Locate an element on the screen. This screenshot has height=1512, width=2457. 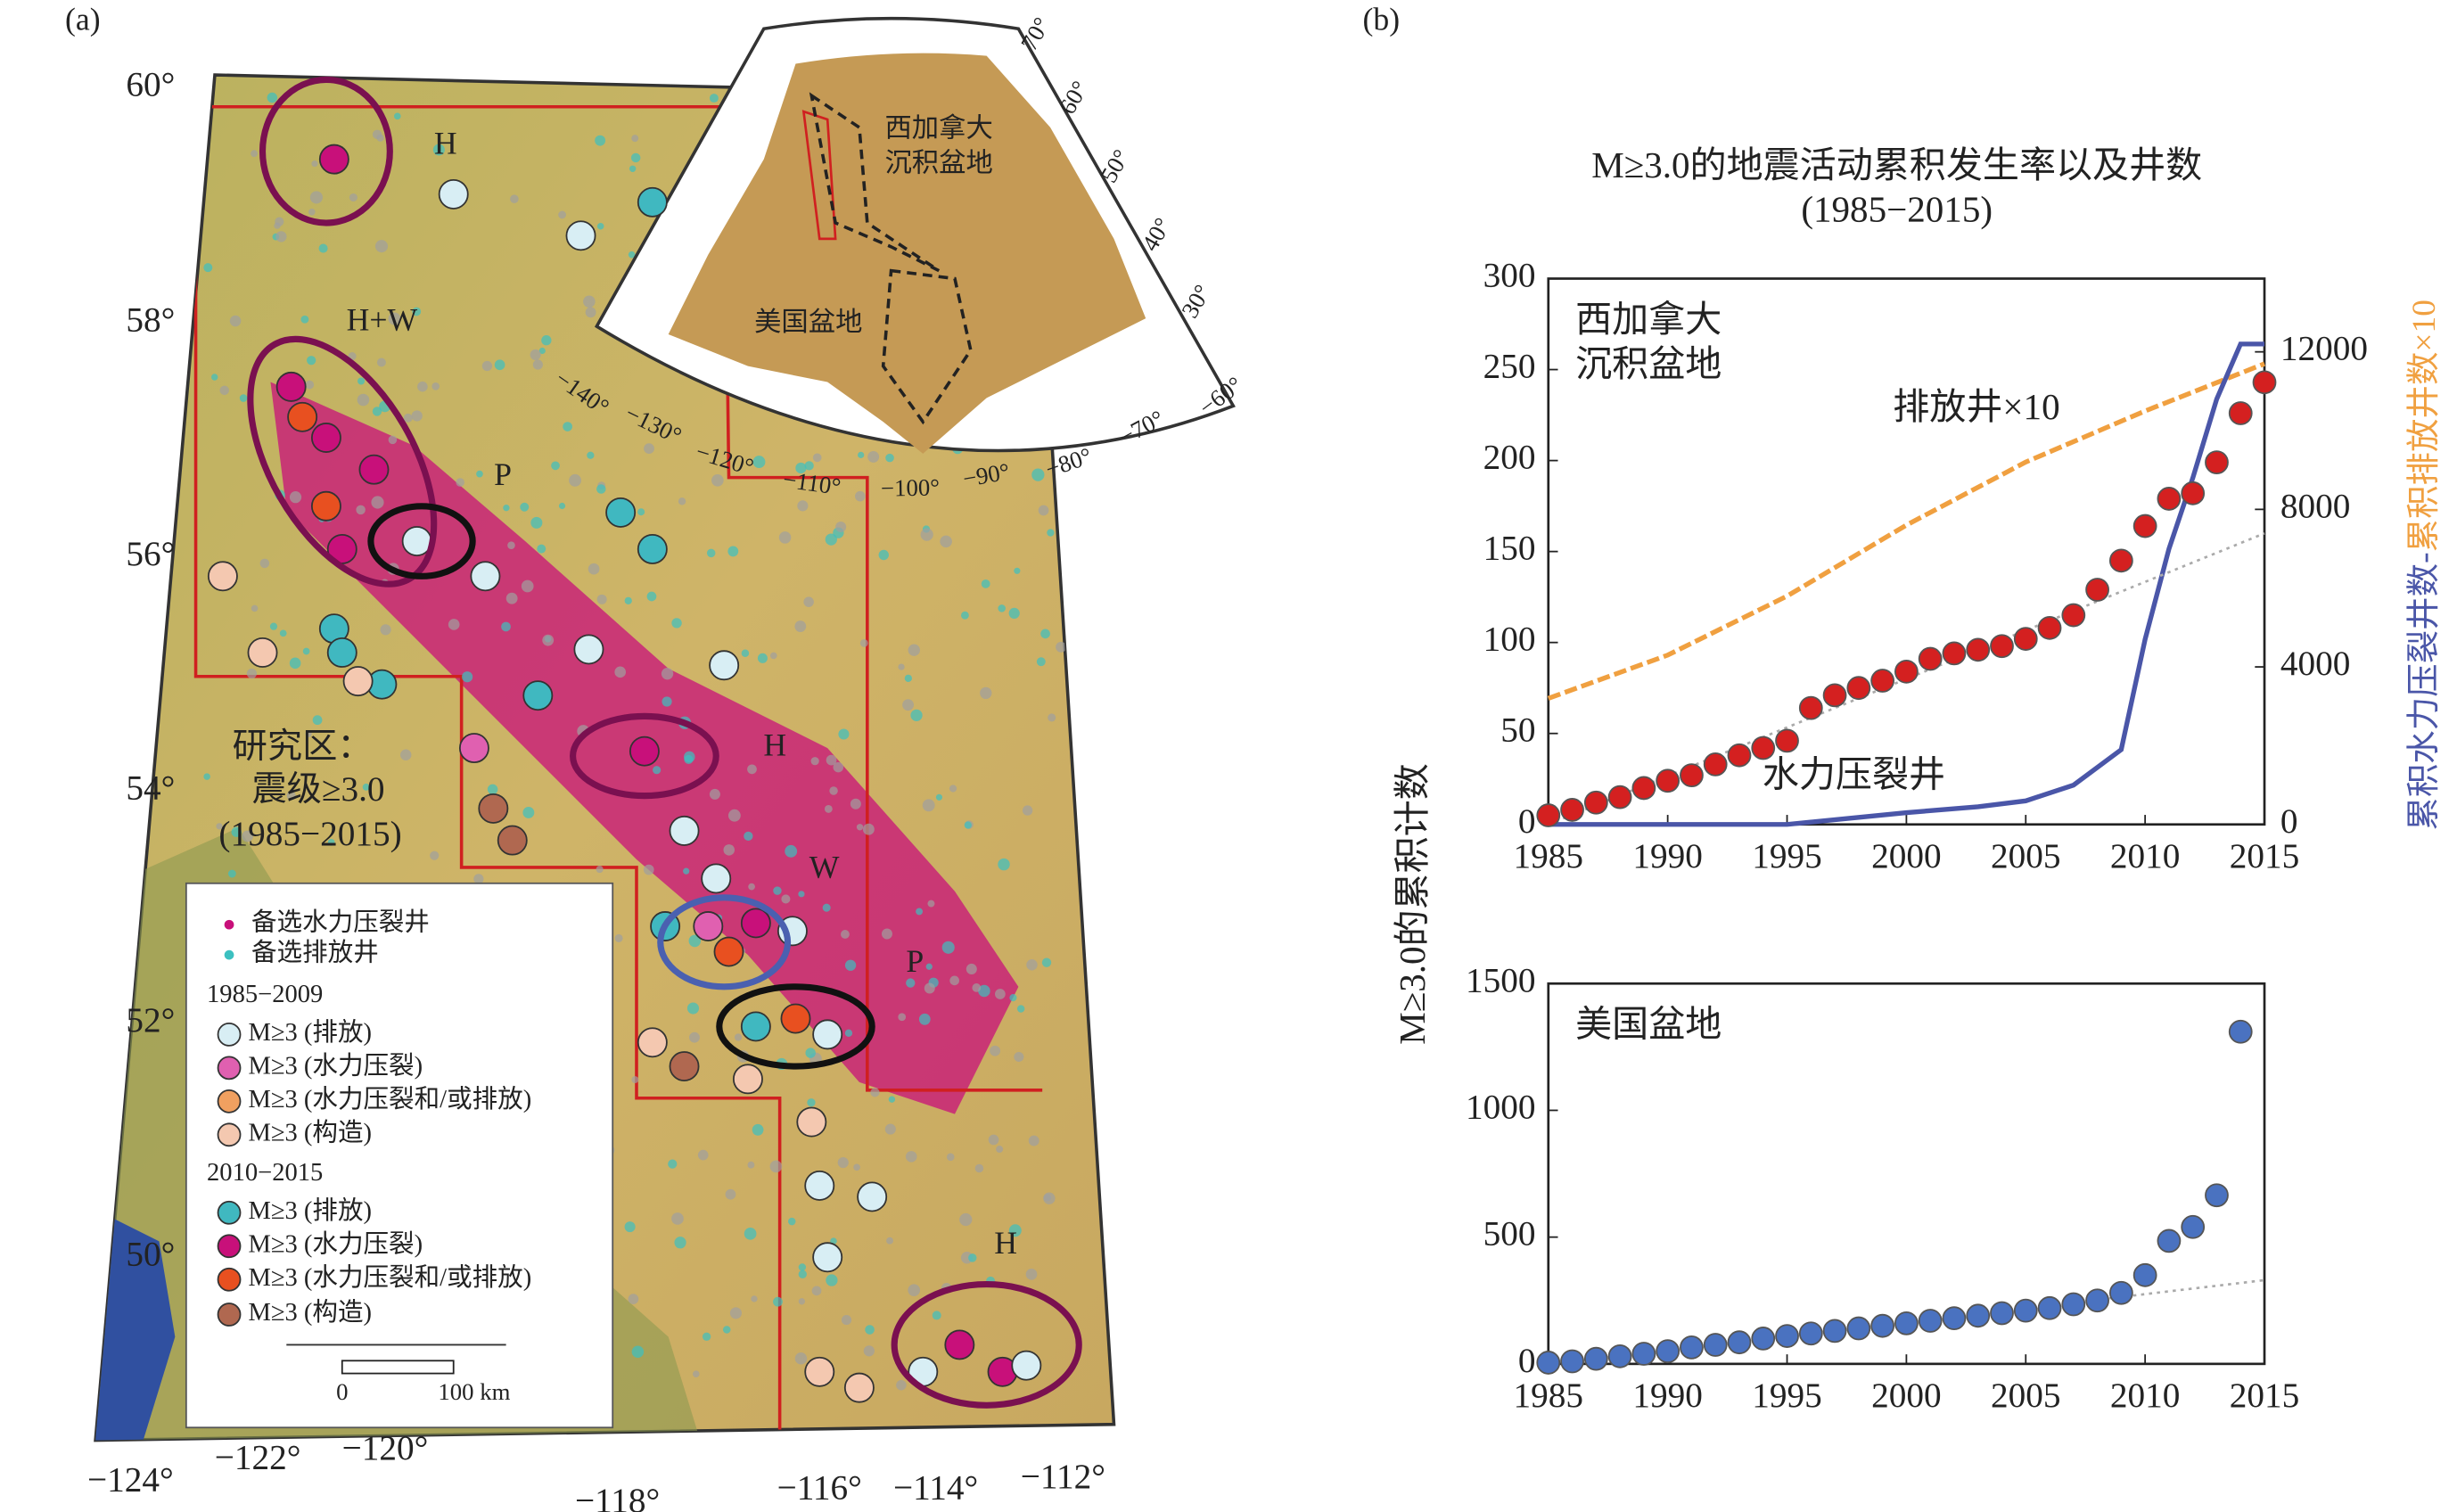
x-tick-label: 2005 is located at coordinates (2026, 856).